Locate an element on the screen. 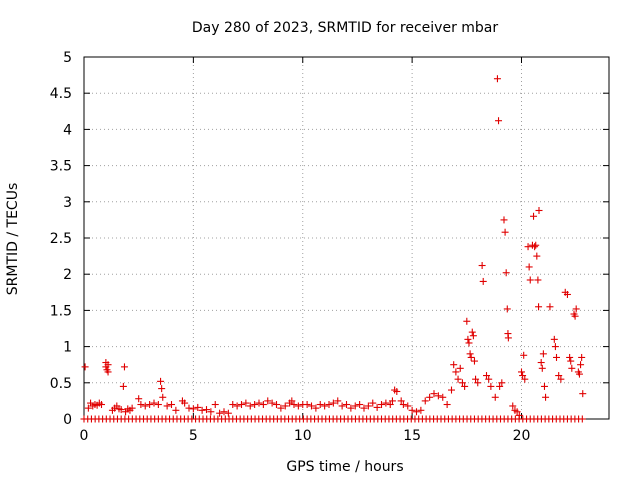 The width and height of the screenshot is (640, 480). x-axis-label: GPS time / hours is located at coordinates (344, 467).